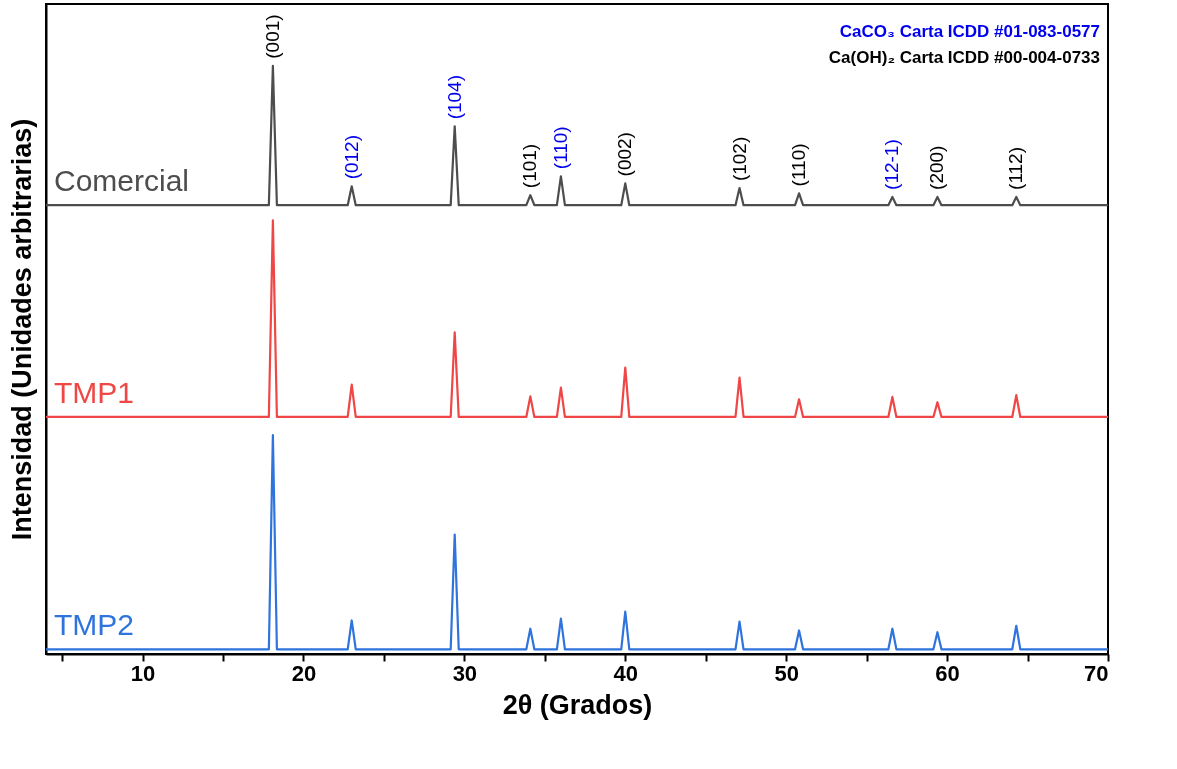  I want to click on x-tick-label: 70, so click(1096, 673).